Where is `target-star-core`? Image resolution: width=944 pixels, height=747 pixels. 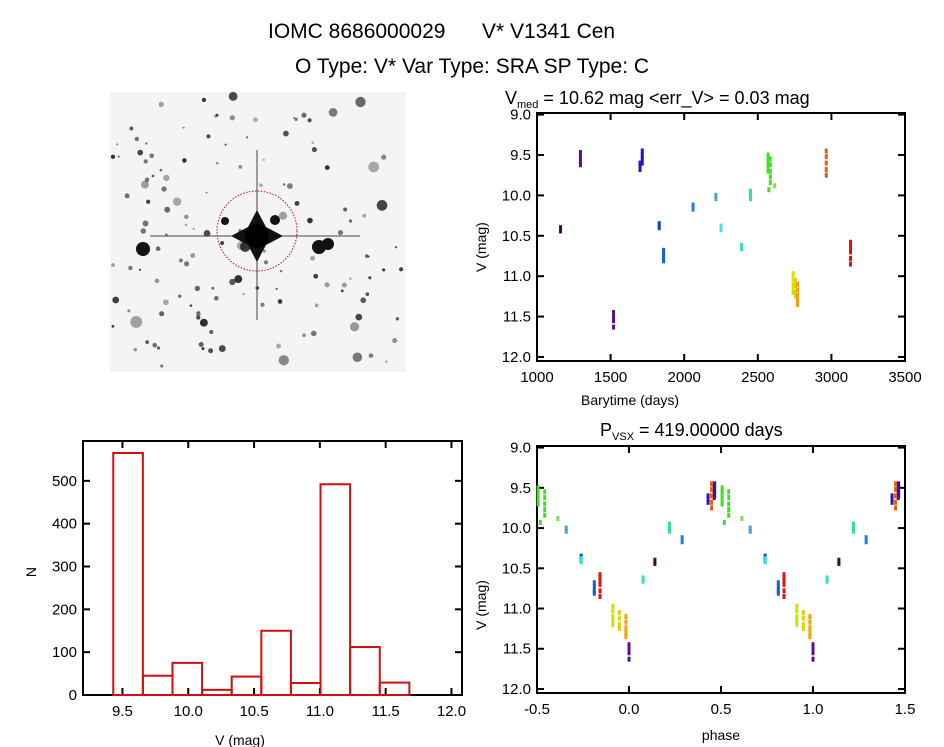 target-star-core is located at coordinates (257, 236).